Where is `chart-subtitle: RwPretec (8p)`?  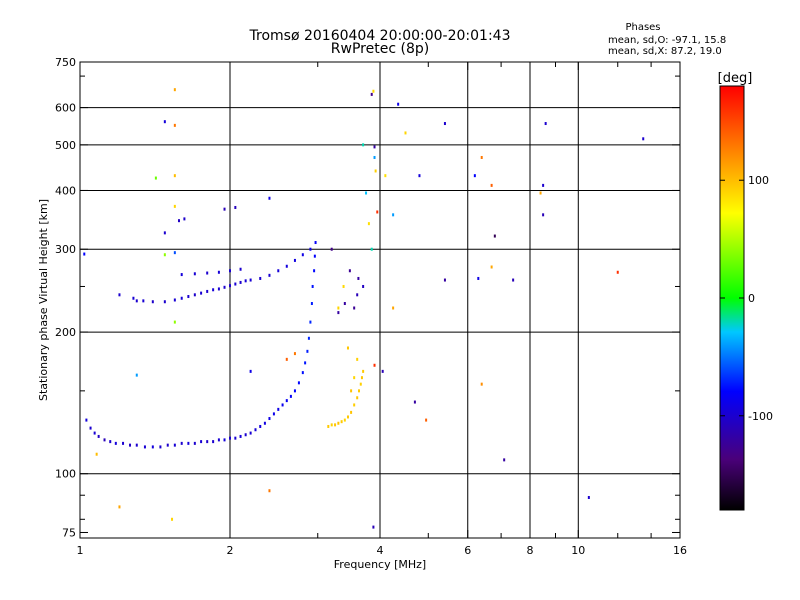
chart-subtitle: RwPretec (8p) is located at coordinates (380, 49).